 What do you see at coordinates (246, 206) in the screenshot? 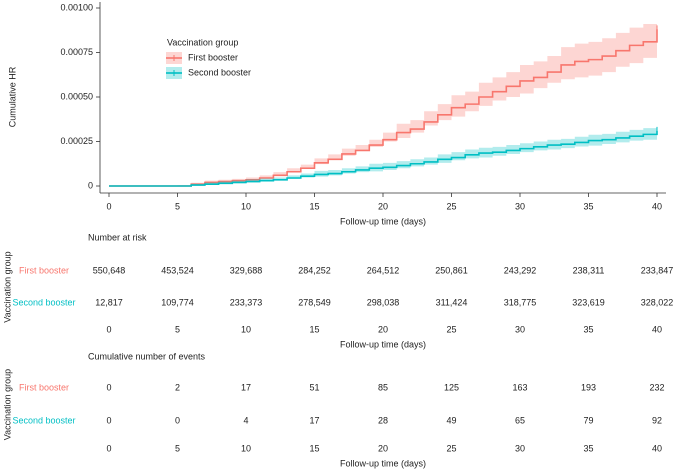
I see `x-tick-label: 10` at bounding box center [246, 206].